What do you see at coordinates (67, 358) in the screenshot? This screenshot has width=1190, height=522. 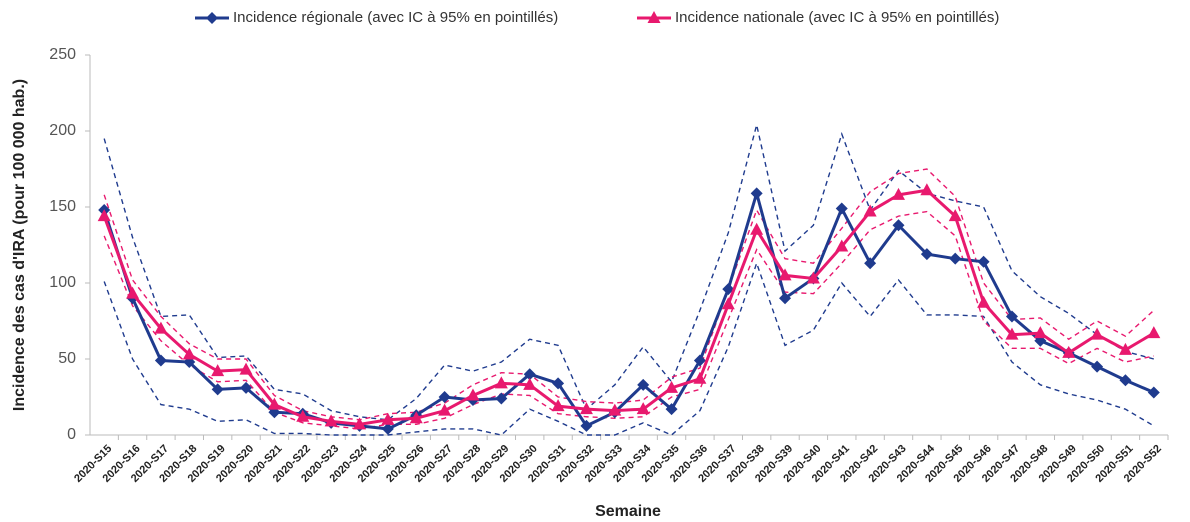 I see `y-tick-label: 50` at bounding box center [67, 358].